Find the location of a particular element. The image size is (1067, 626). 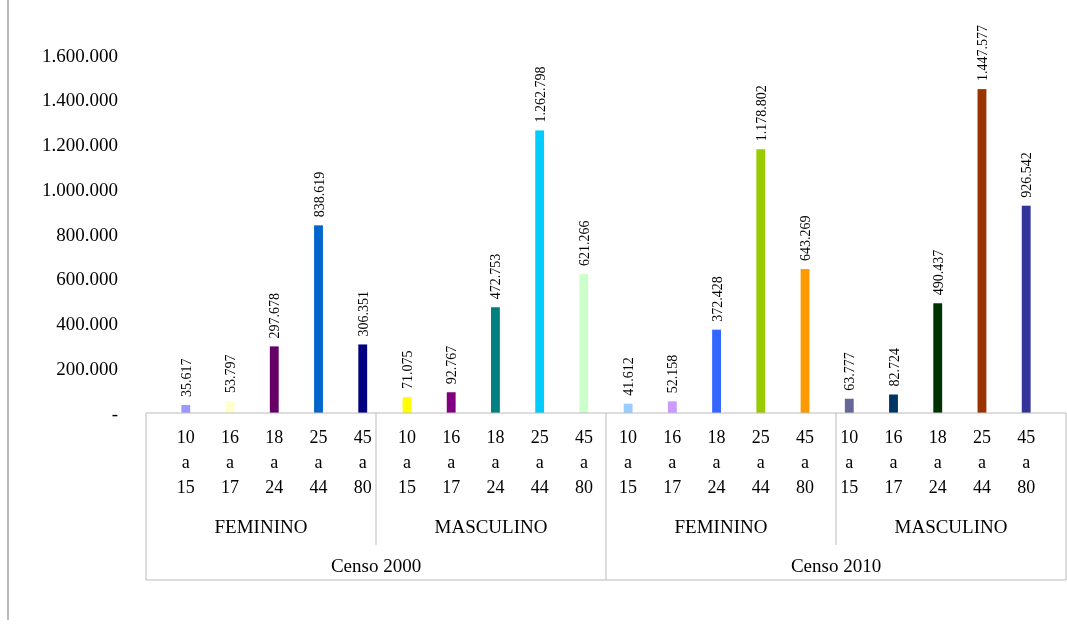

data-label: 82.724 is located at coordinates (894, 367).